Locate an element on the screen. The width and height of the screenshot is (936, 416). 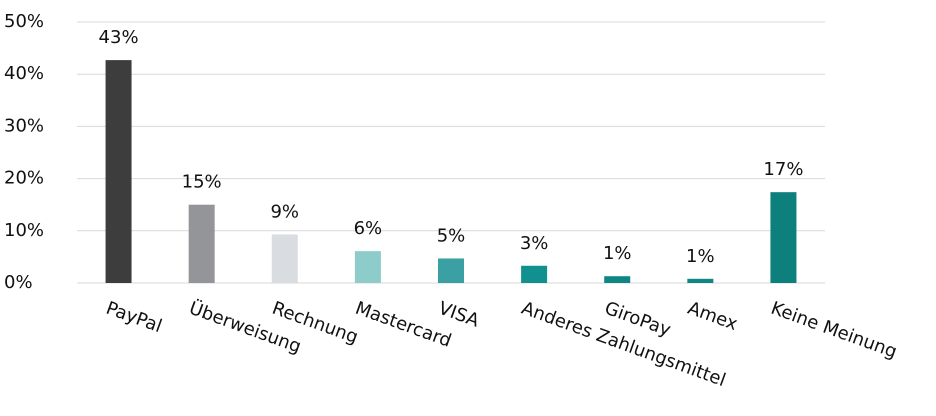
x-tick-label: Keine Meinung is located at coordinates (834, 330).